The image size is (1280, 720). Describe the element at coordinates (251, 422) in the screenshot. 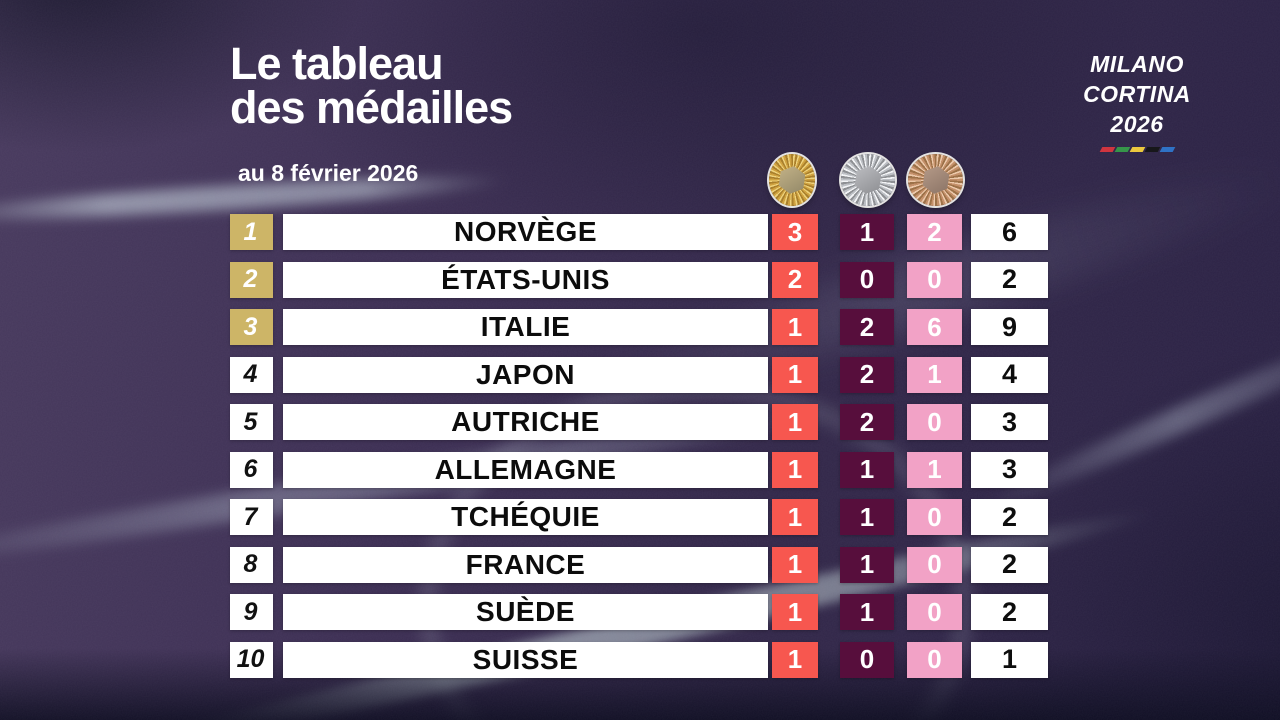

I see `rank-badge: 5` at that location.